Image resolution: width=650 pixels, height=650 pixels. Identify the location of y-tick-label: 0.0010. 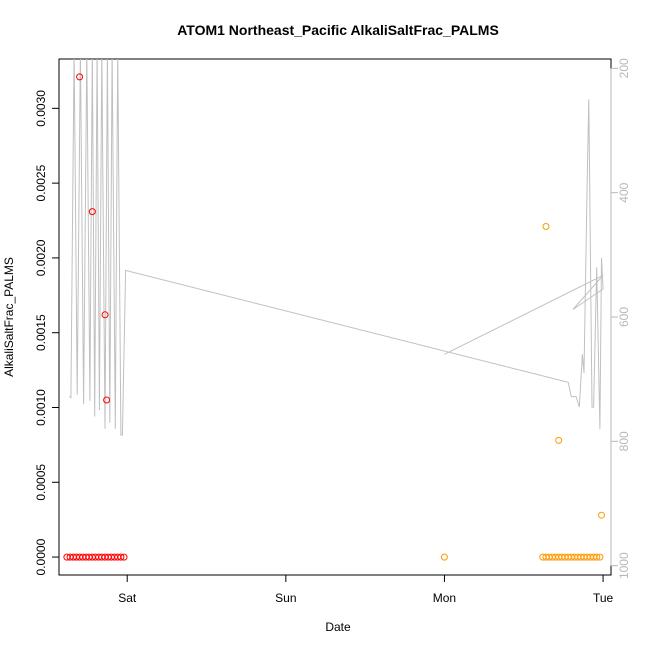
(41, 407).